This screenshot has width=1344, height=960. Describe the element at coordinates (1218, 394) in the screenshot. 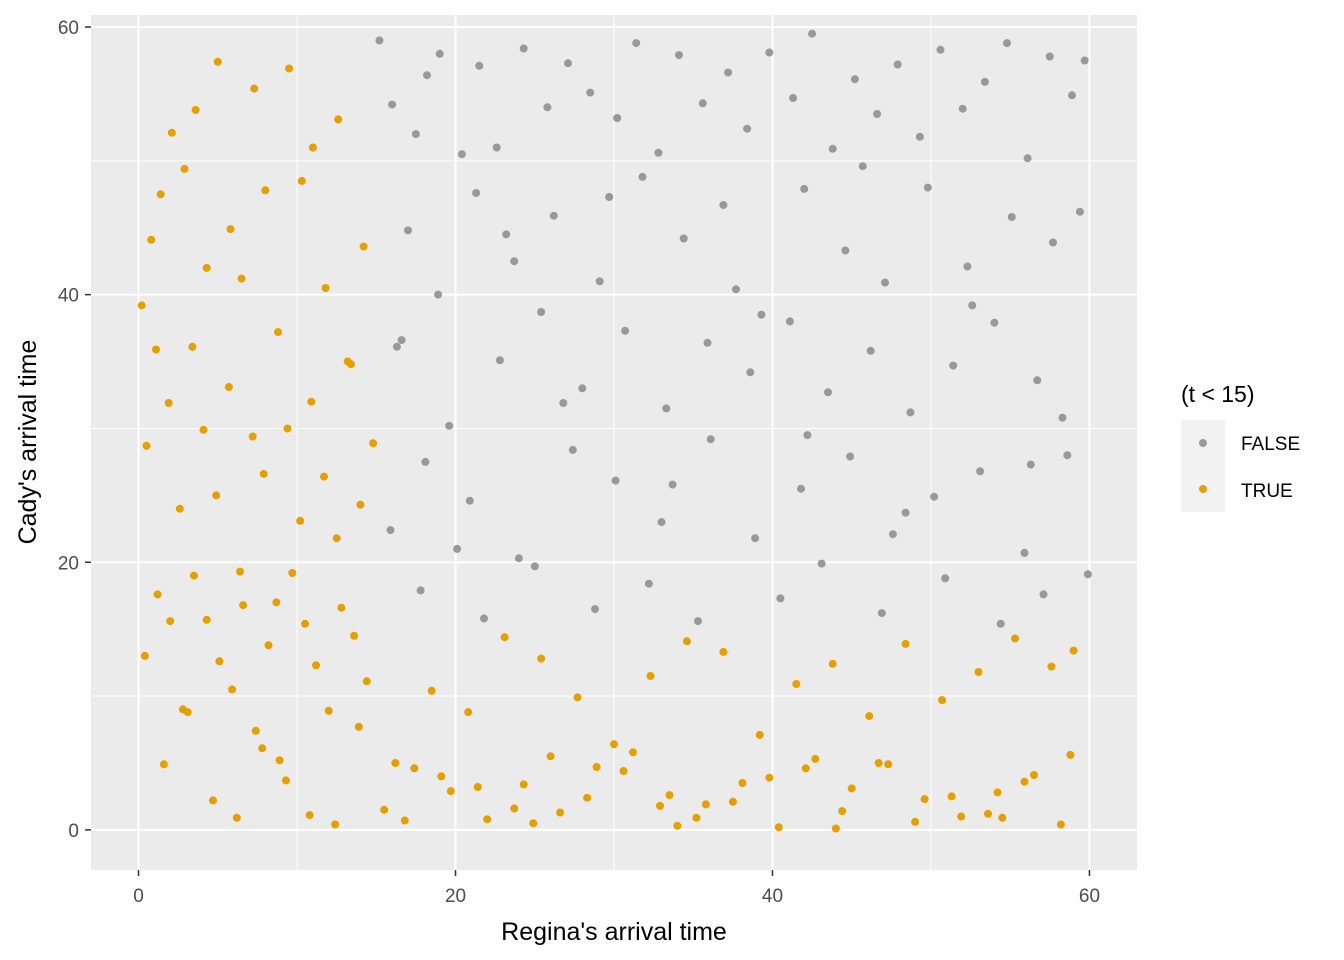

I see `legend-title: (t < 15)` at that location.